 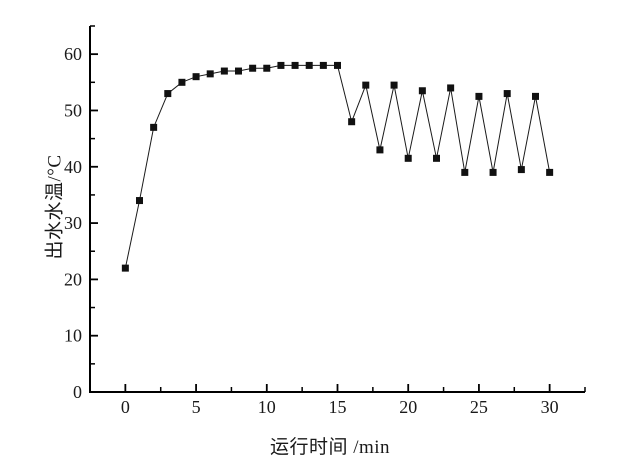 What do you see at coordinates (73, 223) in the screenshot?
I see `y-tick-label: 30` at bounding box center [73, 223].